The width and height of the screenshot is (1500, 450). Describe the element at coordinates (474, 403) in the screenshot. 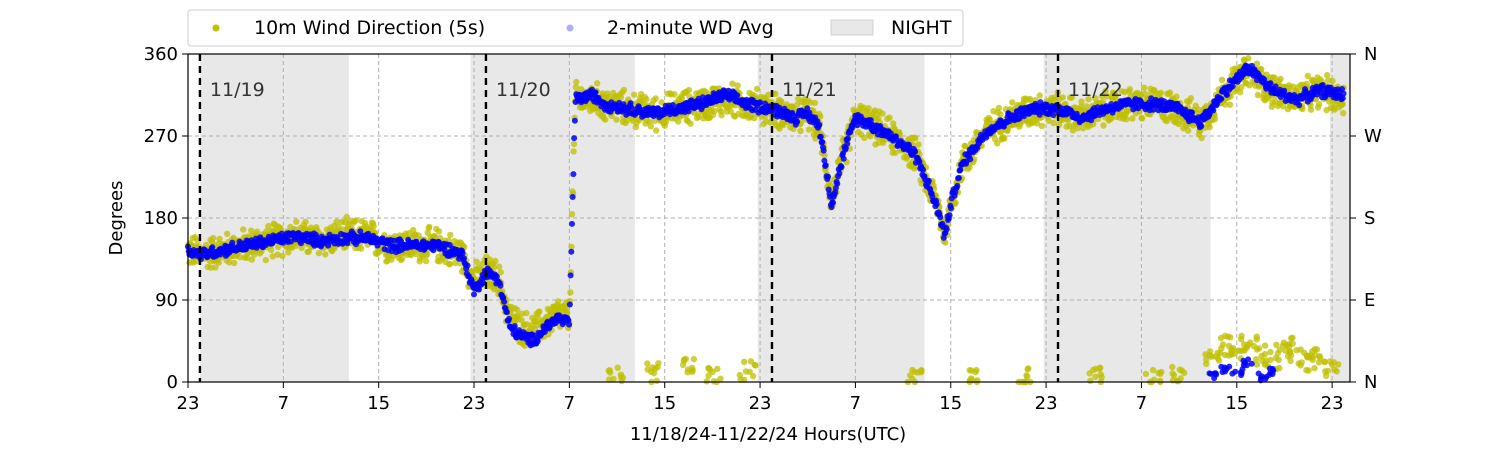

I see `x-tick-label-3: 23` at that location.